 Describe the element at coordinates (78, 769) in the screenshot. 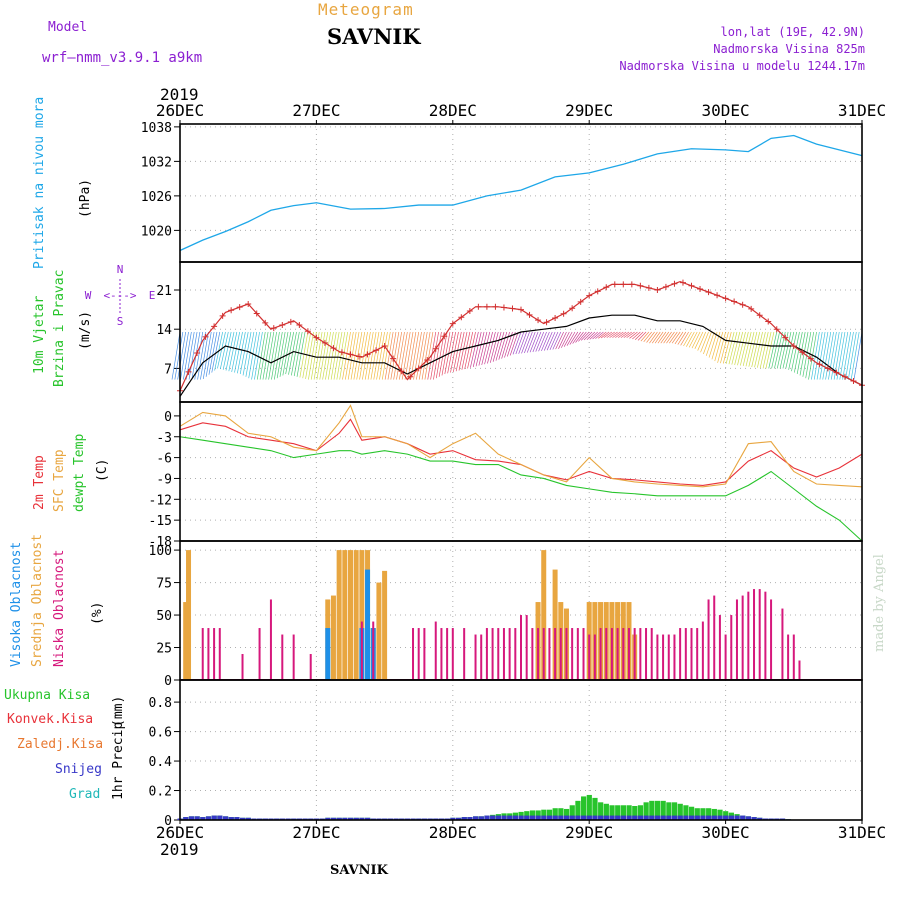

I see `legend-snow: Snijeg` at that location.